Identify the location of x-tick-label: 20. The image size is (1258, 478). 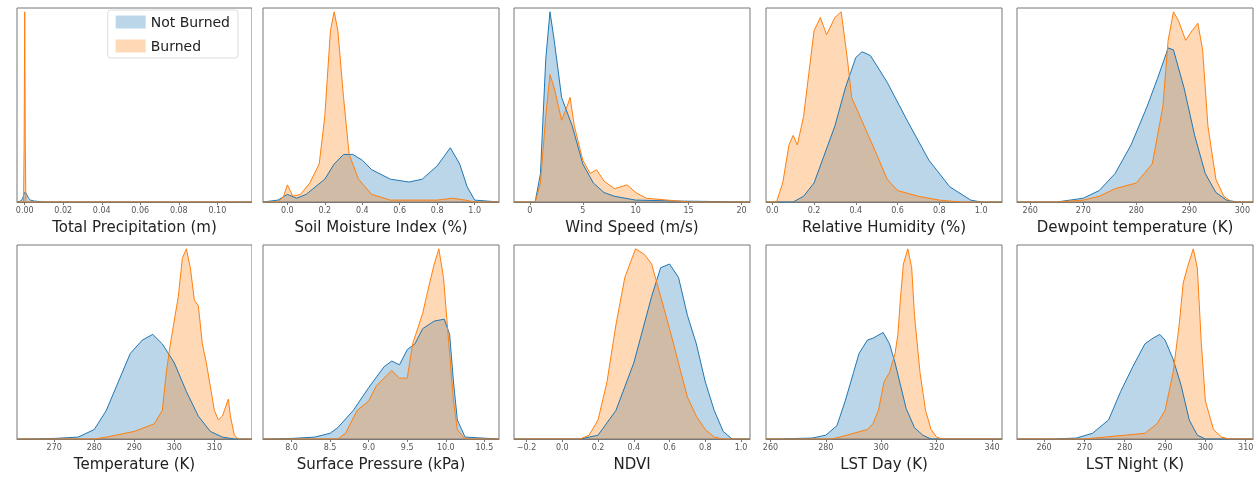
(741, 210).